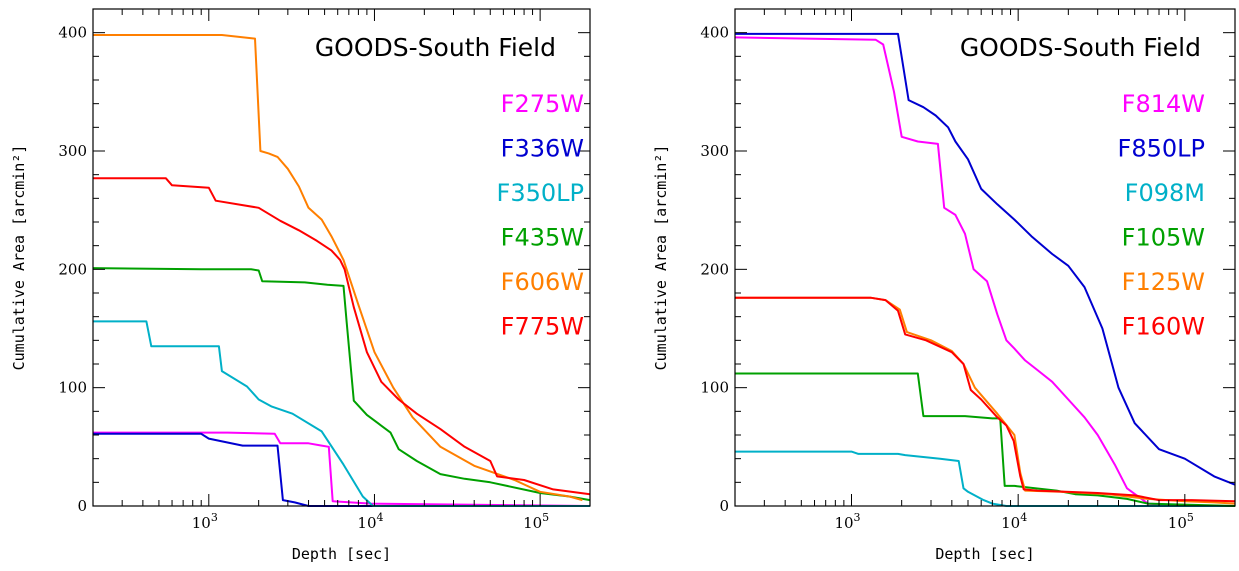 The height and width of the screenshot is (571, 1239). I want to click on series-line-f160w, so click(985, 399).